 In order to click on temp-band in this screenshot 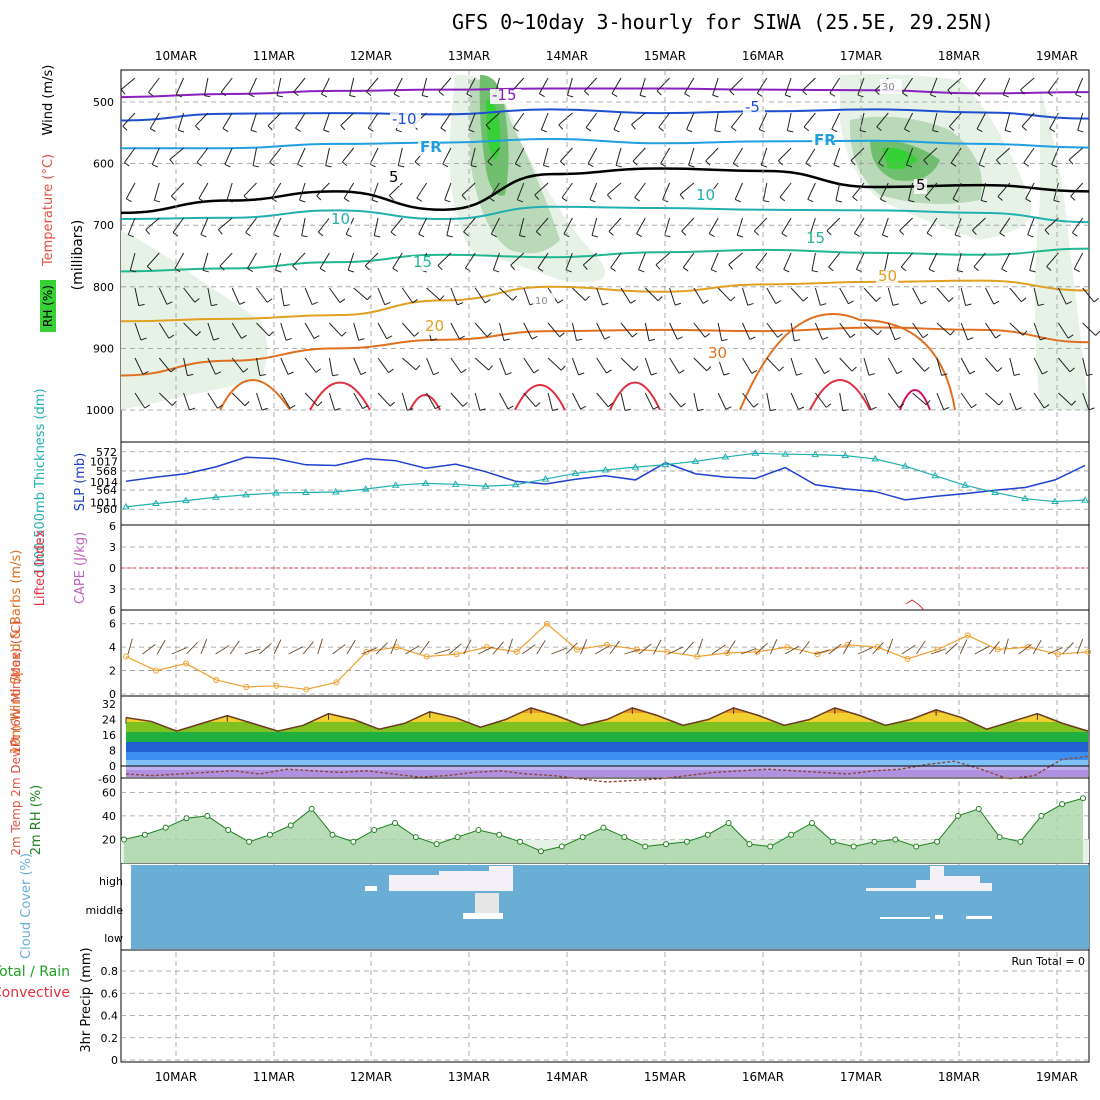, I will do `click(605, 701)`.